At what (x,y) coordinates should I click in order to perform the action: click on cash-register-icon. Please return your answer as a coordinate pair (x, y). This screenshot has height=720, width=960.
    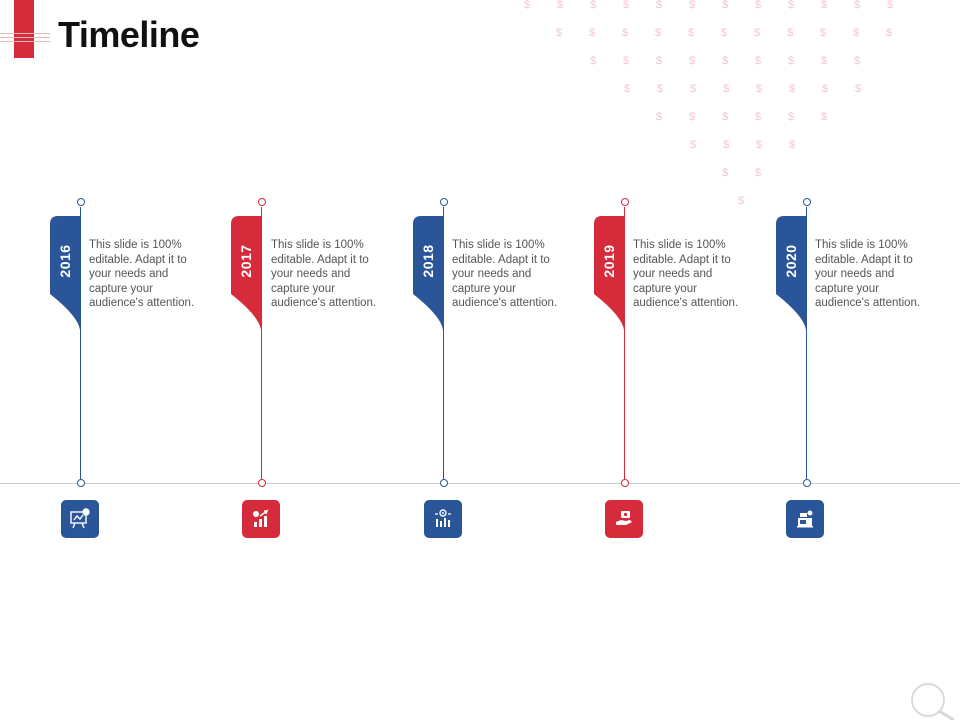
    Looking at the image, I should click on (805, 519).